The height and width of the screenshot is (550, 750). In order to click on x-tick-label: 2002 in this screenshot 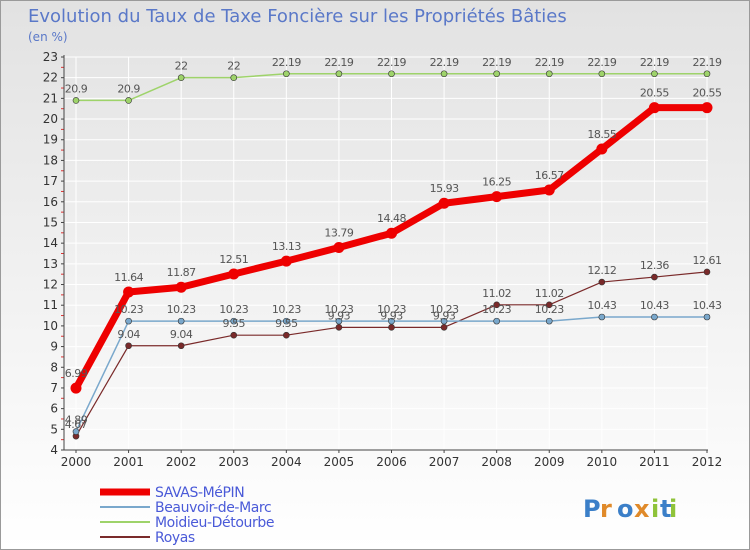, I will do `click(181, 462)`.